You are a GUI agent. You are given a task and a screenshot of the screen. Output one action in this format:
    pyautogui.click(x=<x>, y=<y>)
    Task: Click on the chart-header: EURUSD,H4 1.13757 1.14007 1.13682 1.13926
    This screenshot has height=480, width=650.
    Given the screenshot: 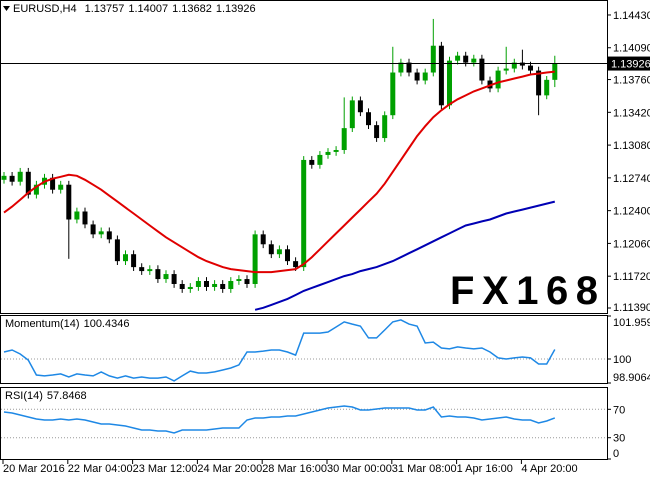 What is the action you would take?
    pyautogui.click(x=134, y=9)
    